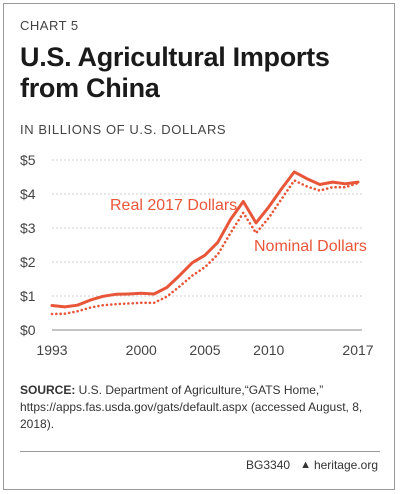  I want to click on footer-divider, so click(200, 451).